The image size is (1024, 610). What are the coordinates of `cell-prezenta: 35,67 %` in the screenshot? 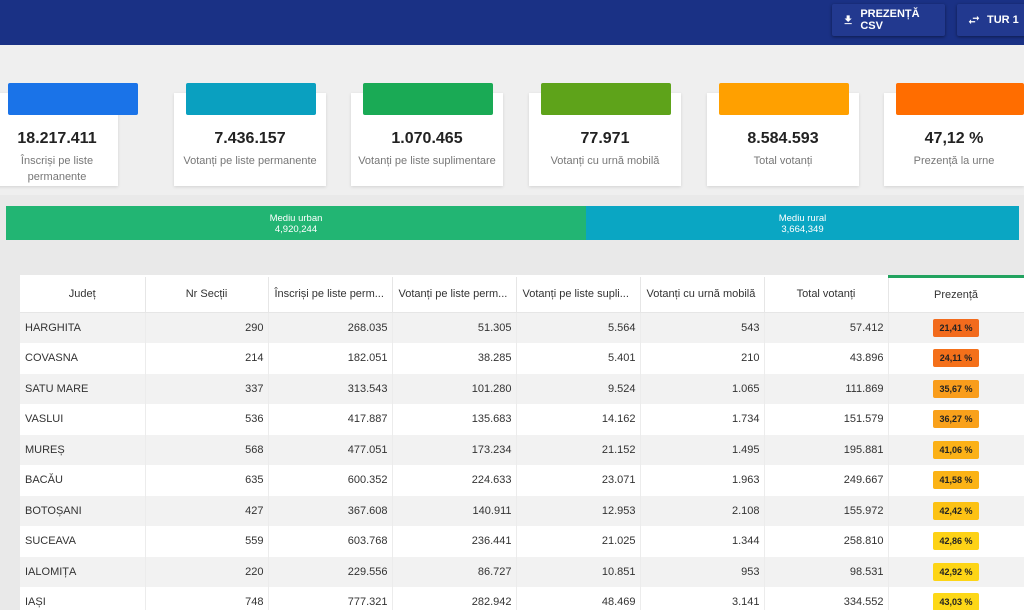 It's located at (956, 388).